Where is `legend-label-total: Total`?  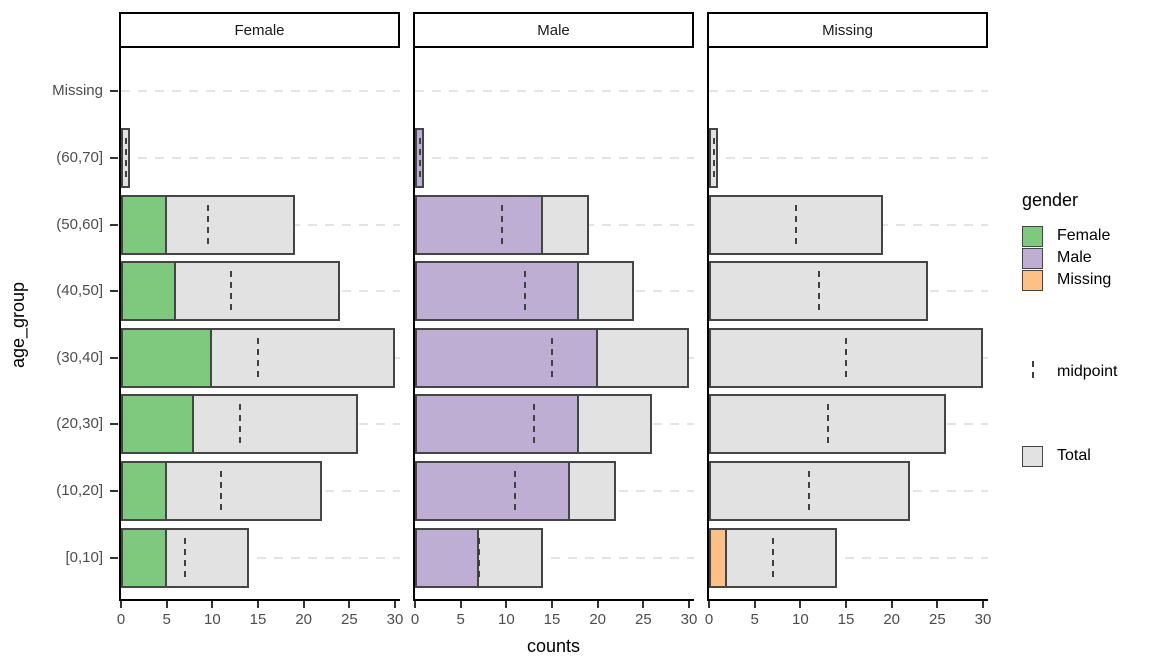 legend-label-total: Total is located at coordinates (1074, 455).